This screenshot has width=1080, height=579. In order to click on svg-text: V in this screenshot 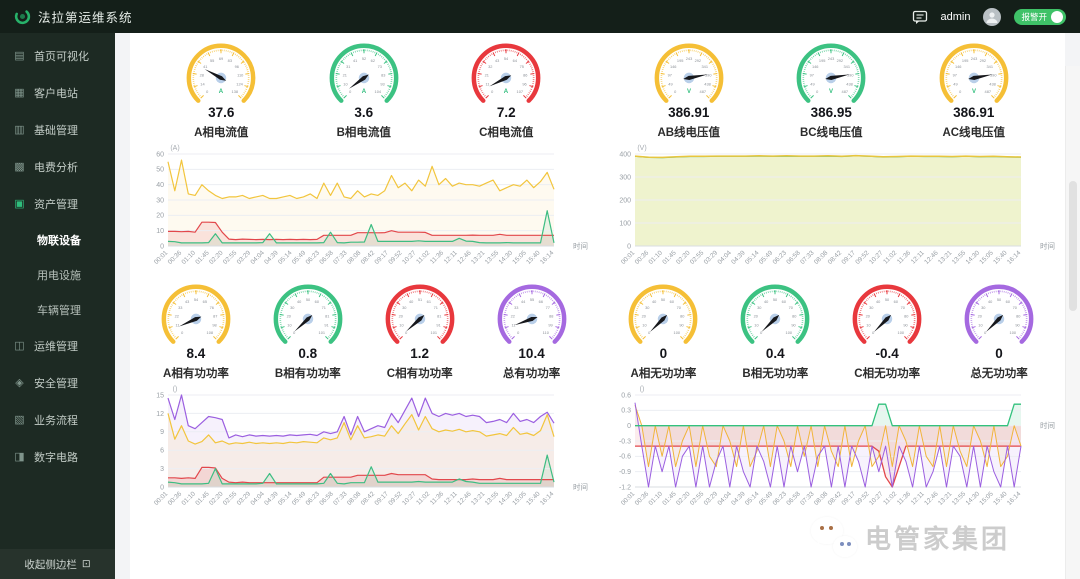, I will do `click(689, 92)`.